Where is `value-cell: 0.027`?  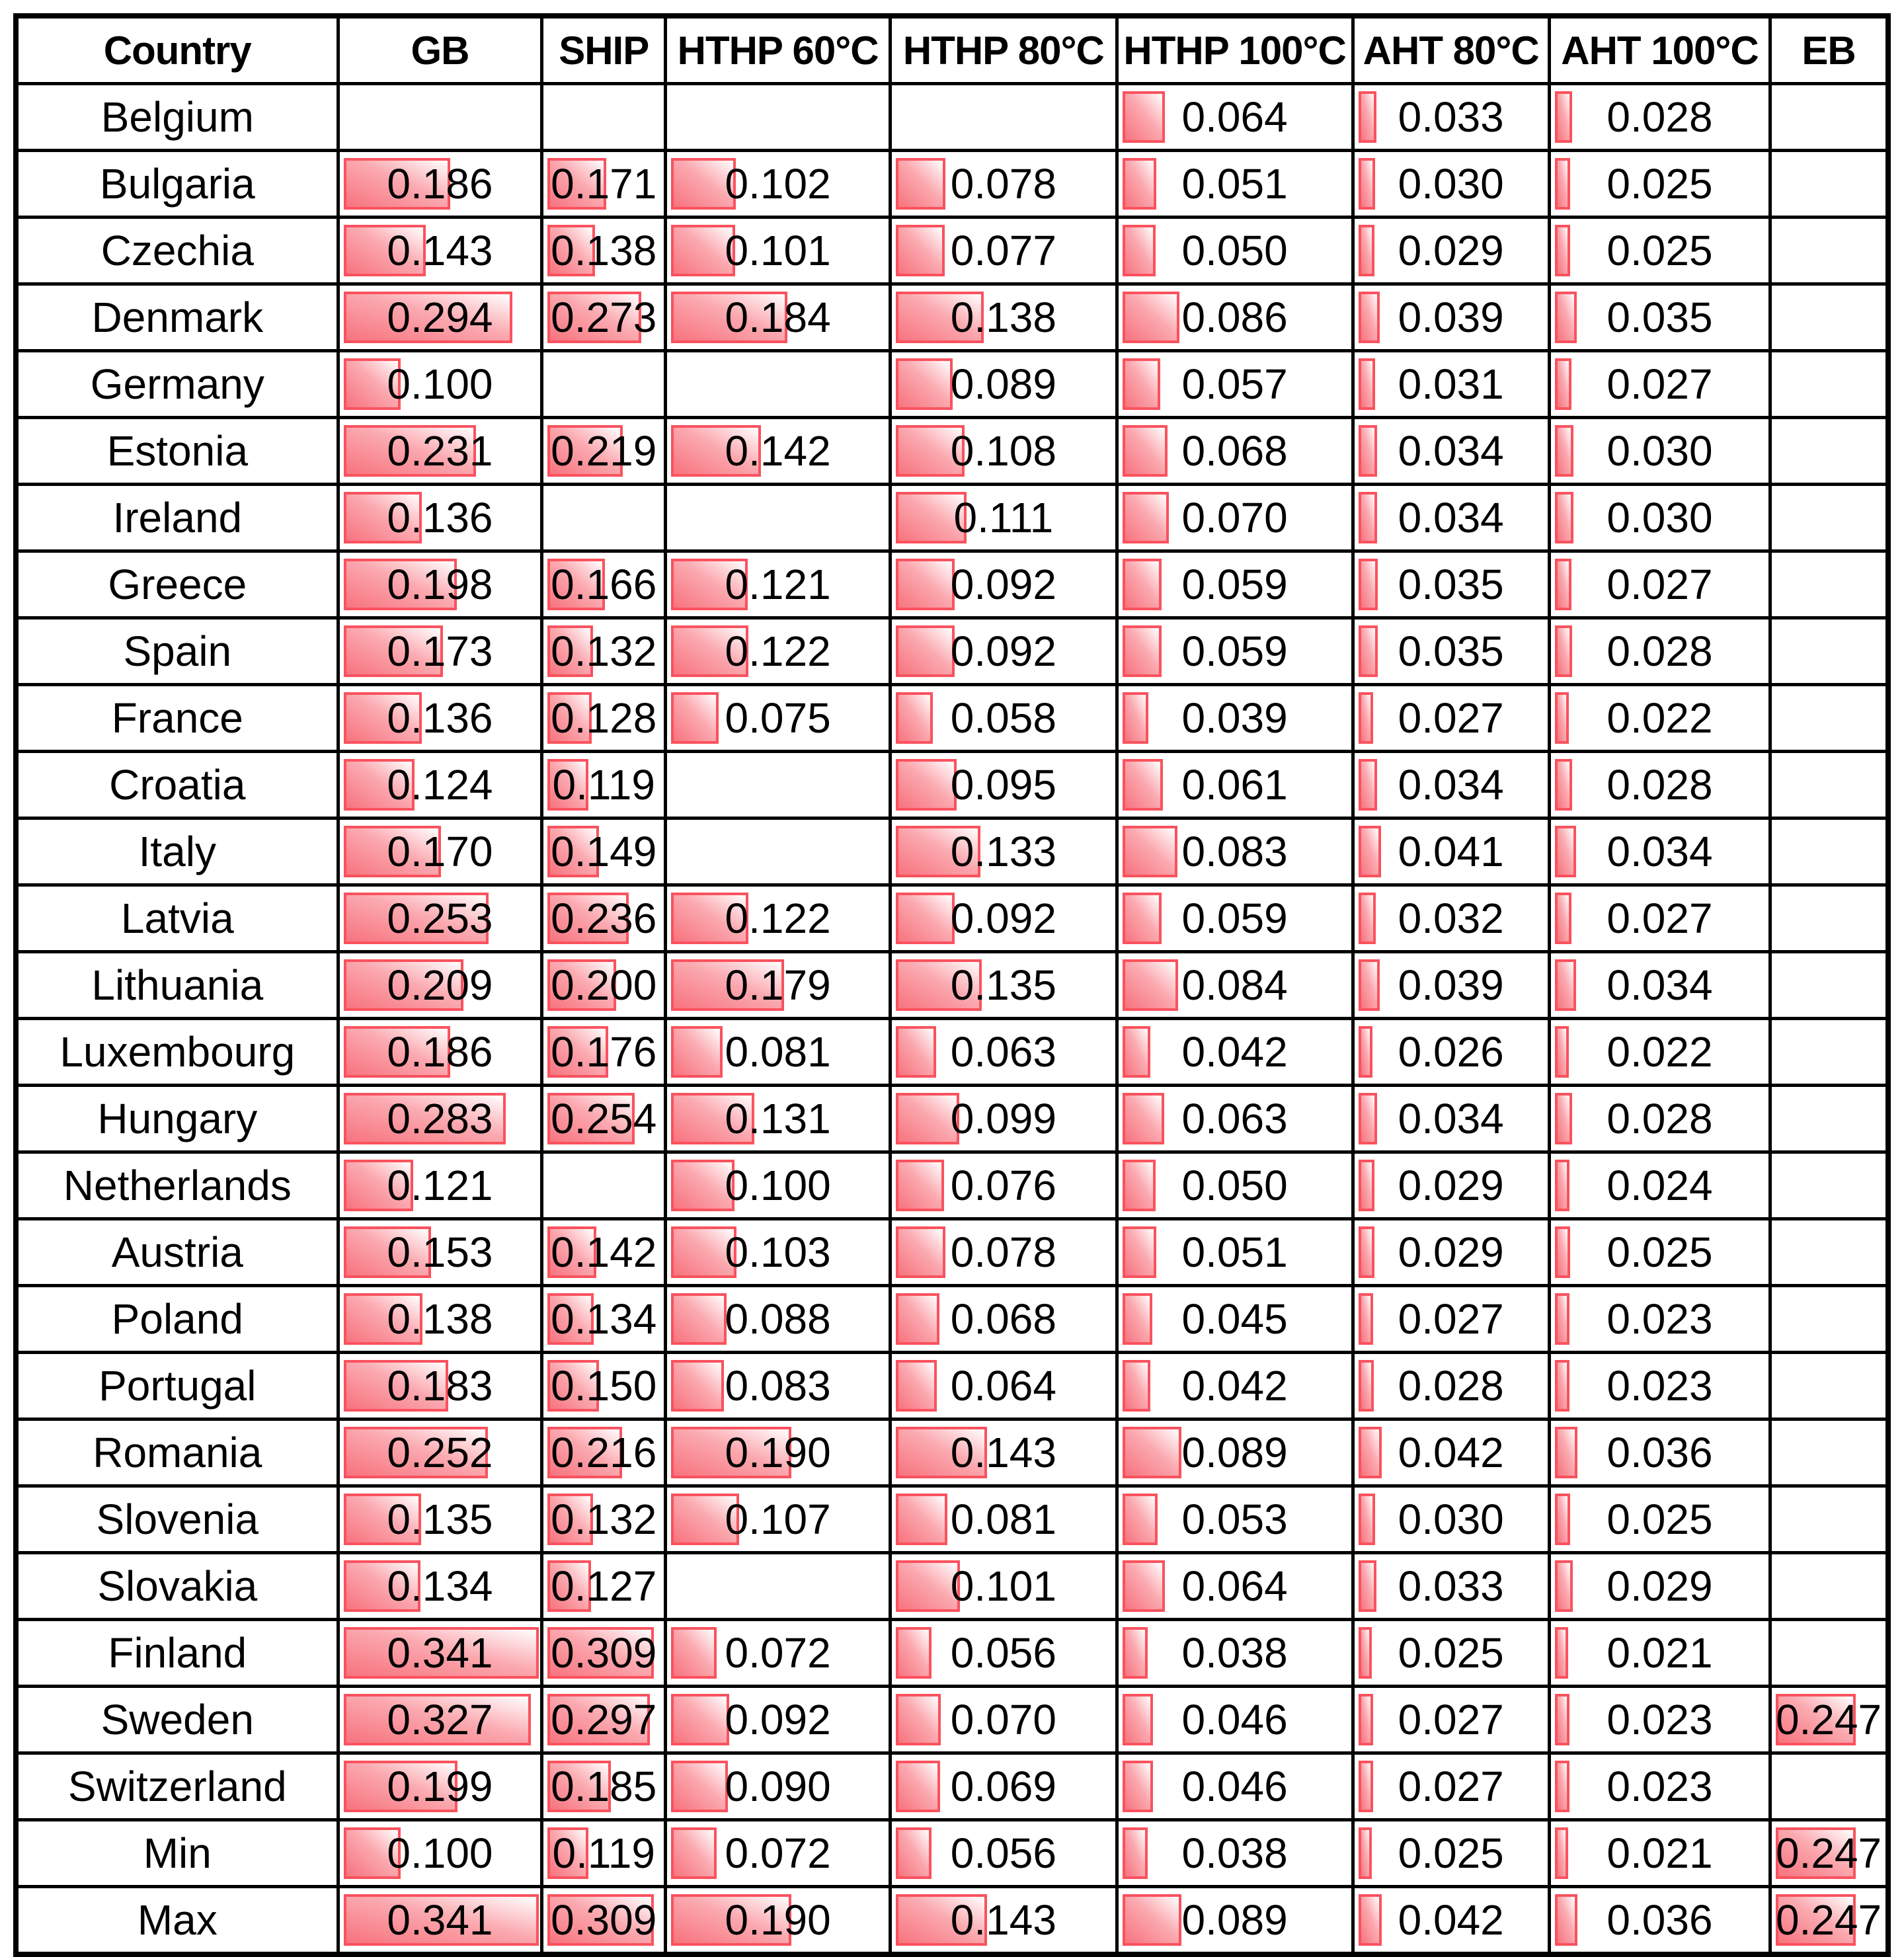 value-cell: 0.027 is located at coordinates (1451, 1319).